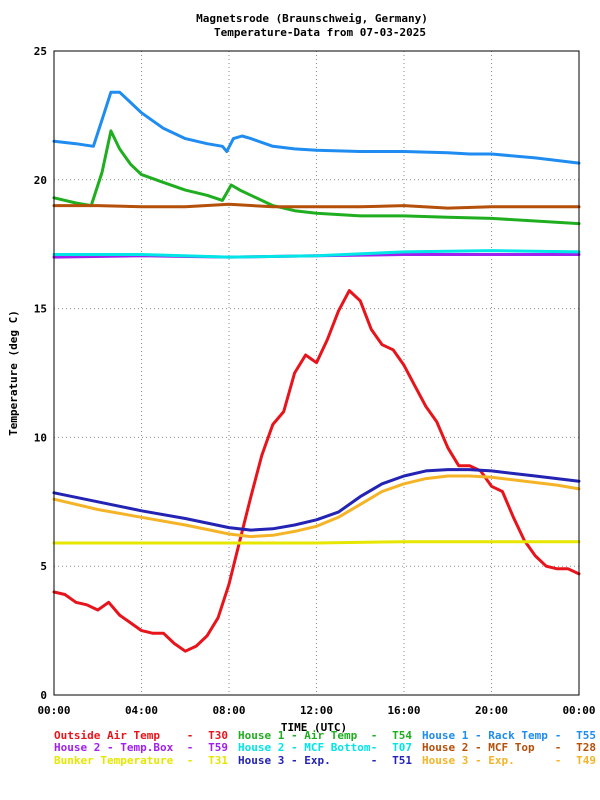  I want to click on x-axis-ticks: 00:00 04:00 08:00 12:00 16:00 20:00 00:00, so click(316, 710).